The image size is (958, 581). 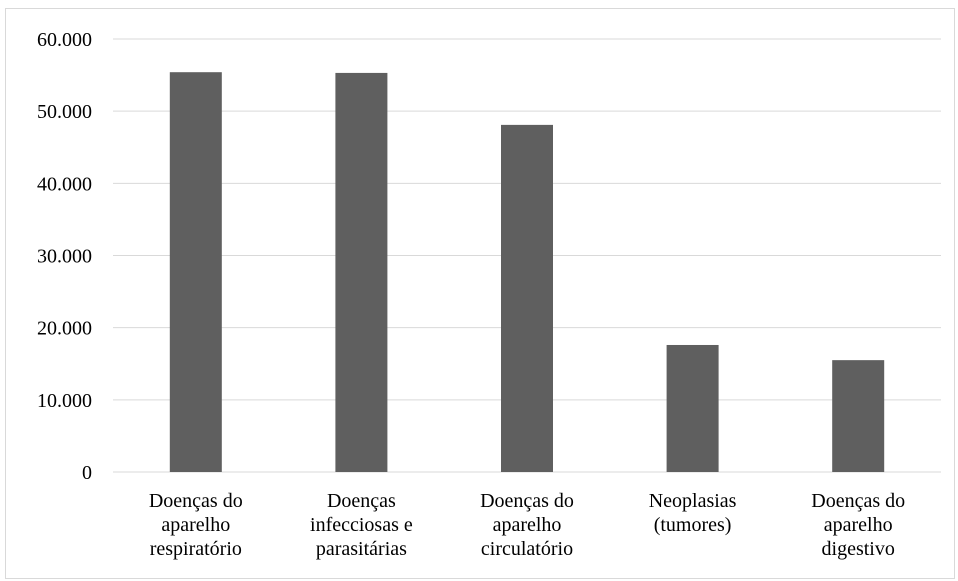 What do you see at coordinates (64, 401) in the screenshot?
I see `y-tick-label: 10.000` at bounding box center [64, 401].